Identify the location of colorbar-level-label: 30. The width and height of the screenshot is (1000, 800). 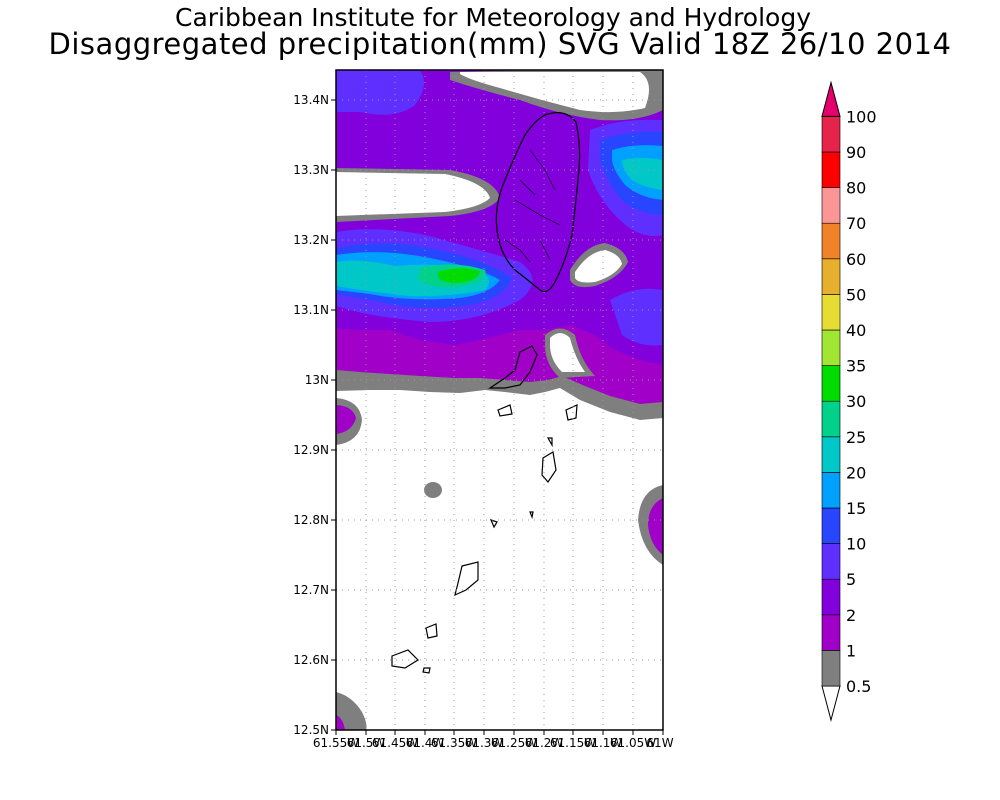
(856, 401).